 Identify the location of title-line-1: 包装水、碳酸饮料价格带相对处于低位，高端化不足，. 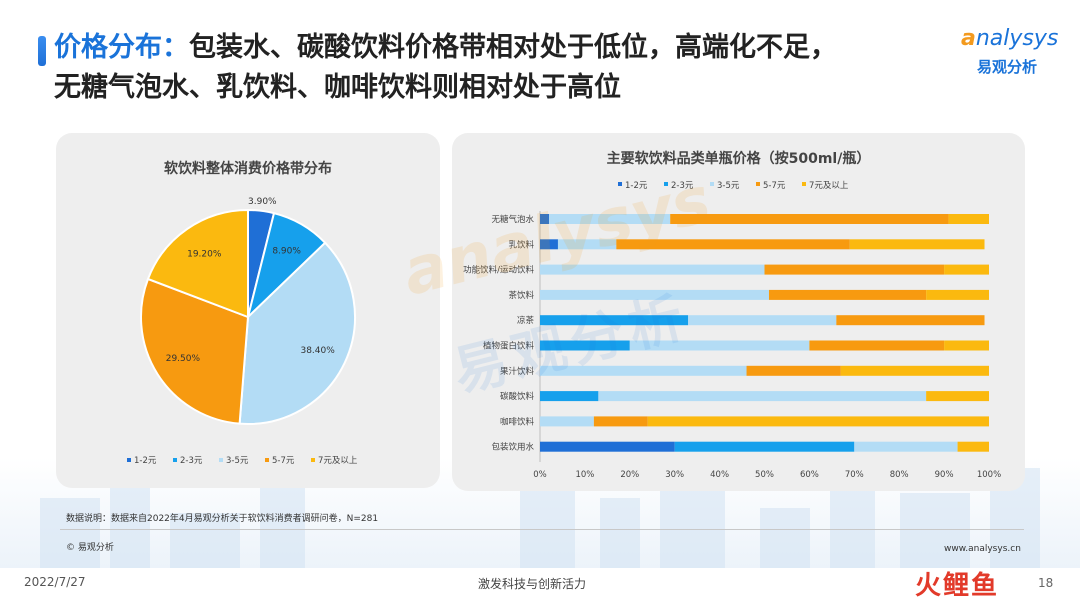
(513, 47).